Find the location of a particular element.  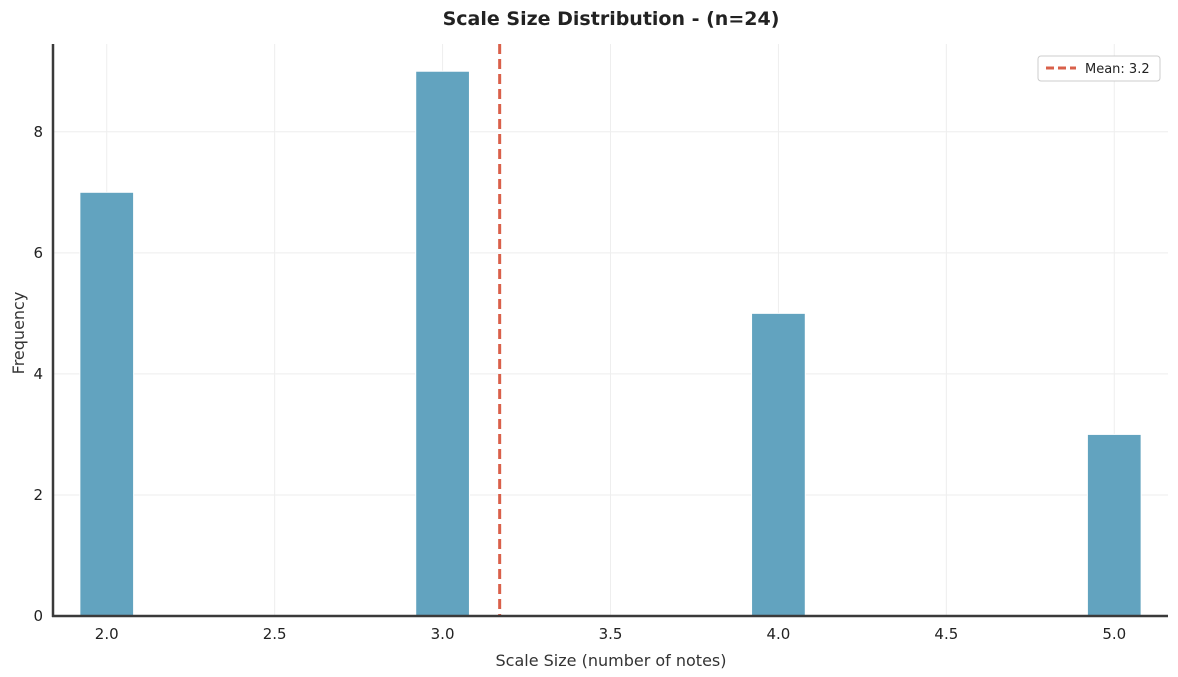

x-tick-label-1: 2.5 is located at coordinates (275, 634).